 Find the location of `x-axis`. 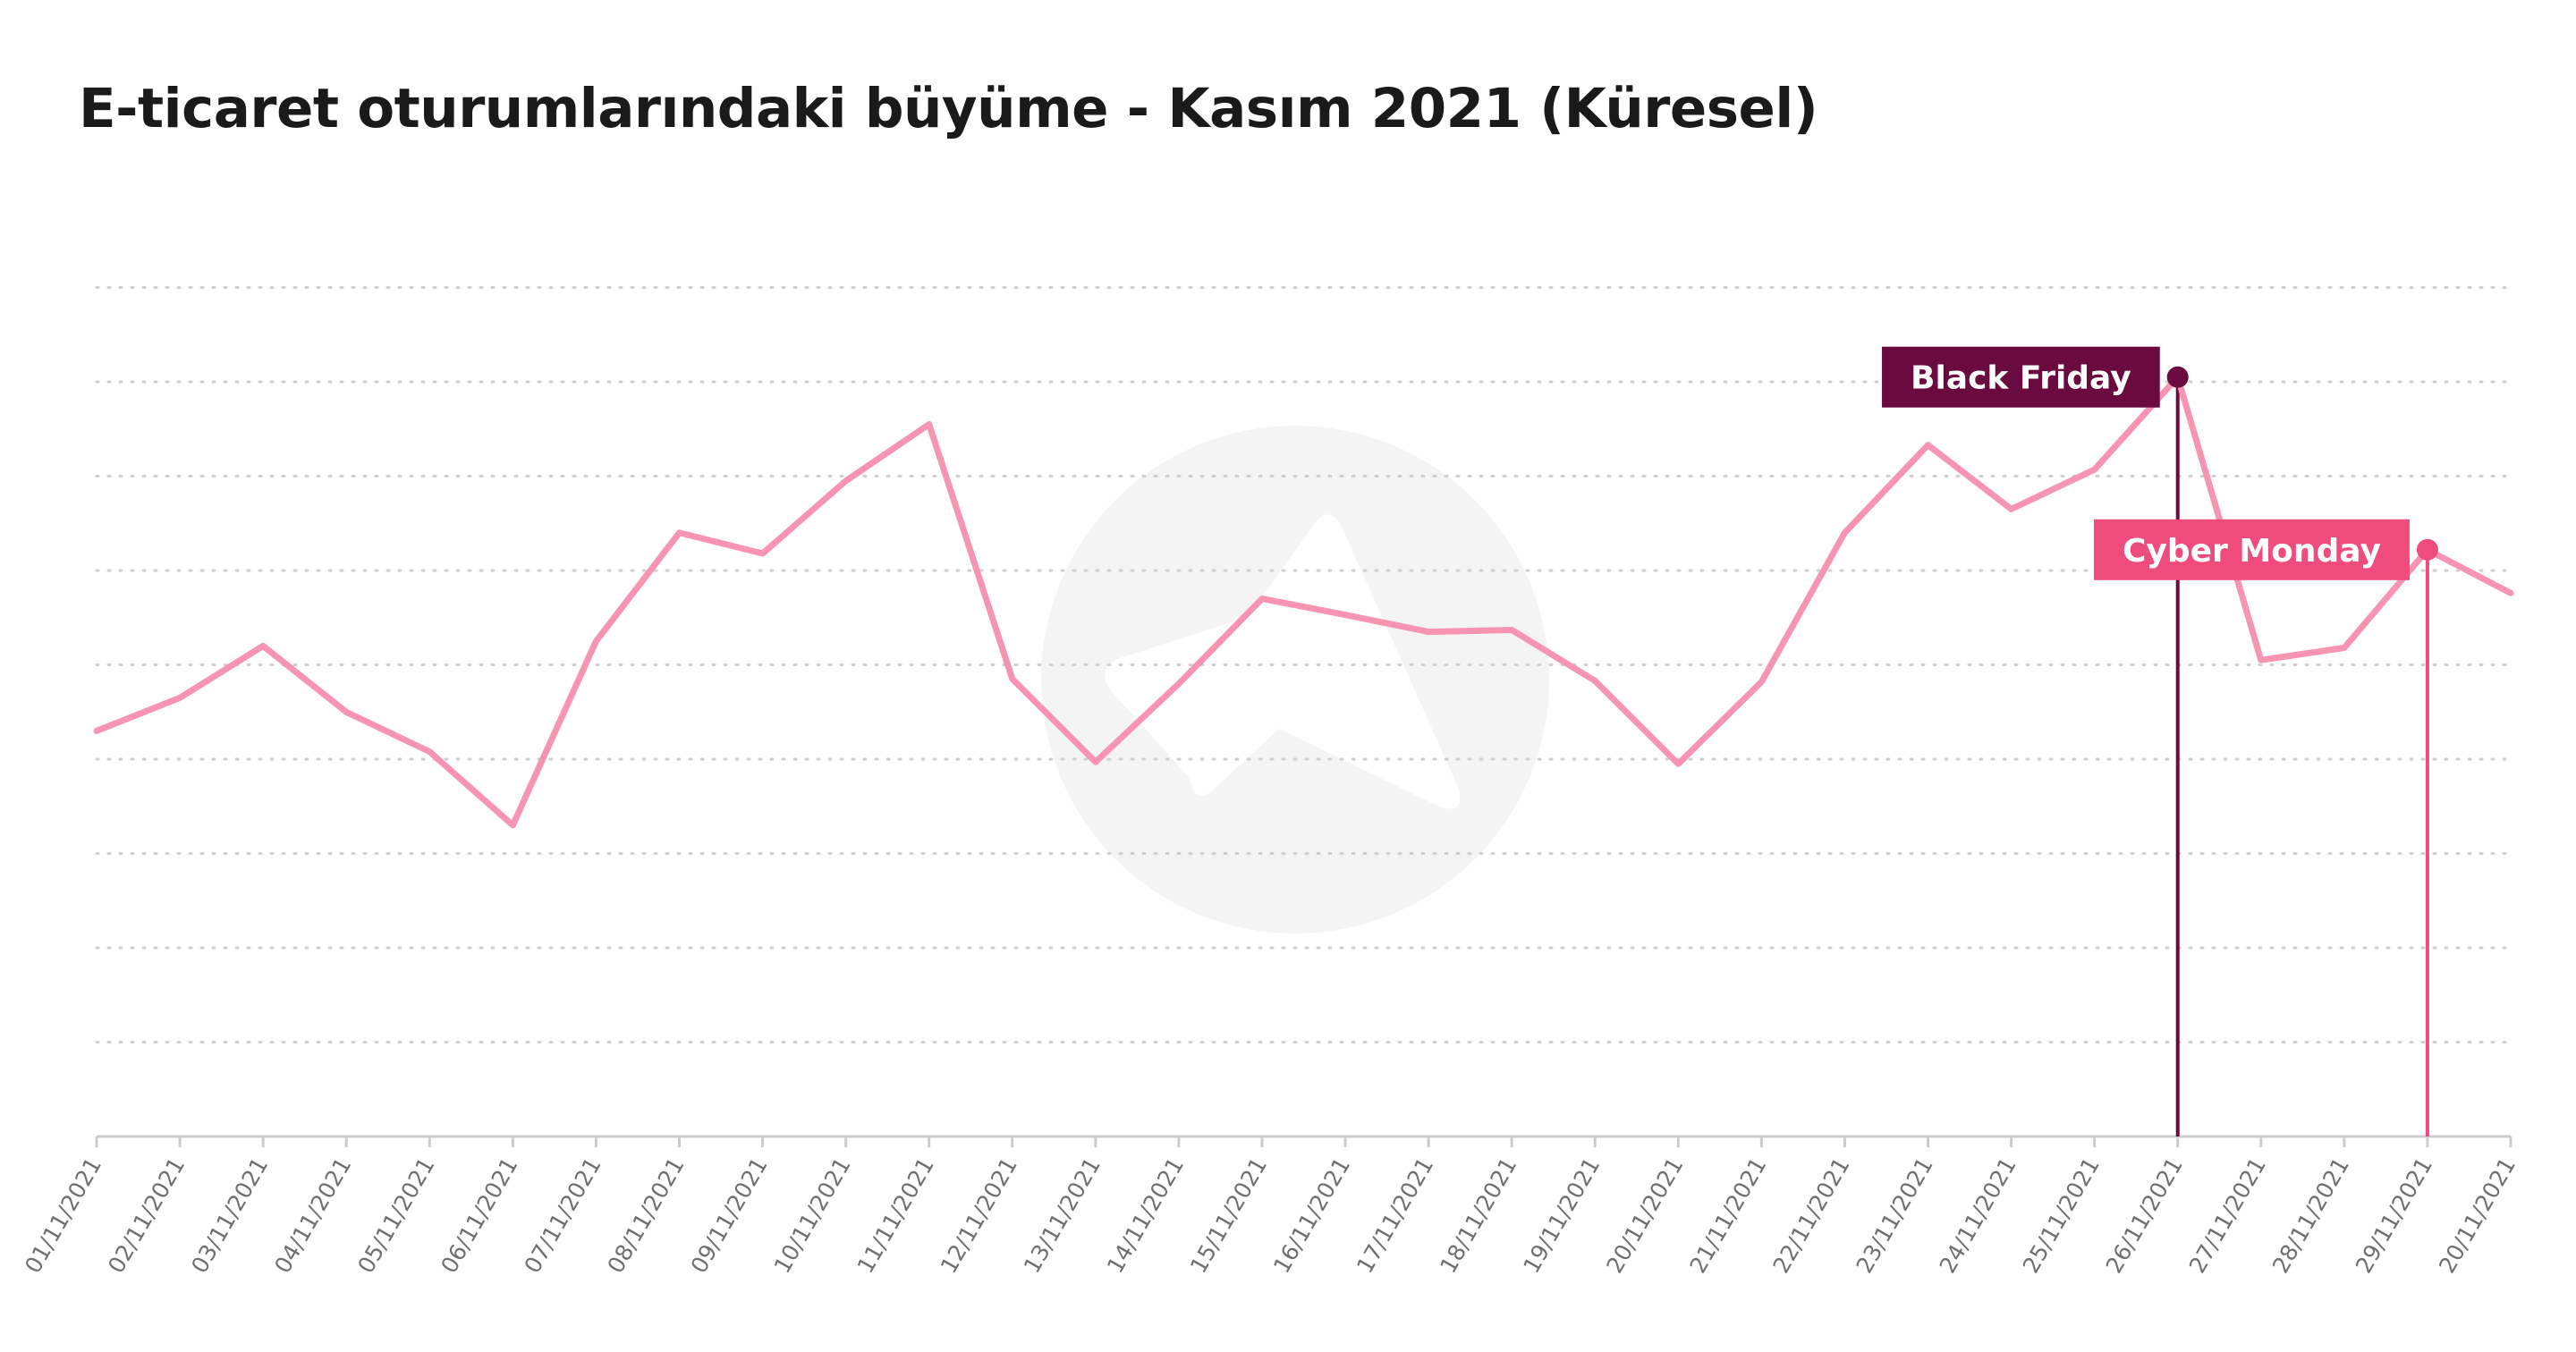

x-axis is located at coordinates (1303, 1141).